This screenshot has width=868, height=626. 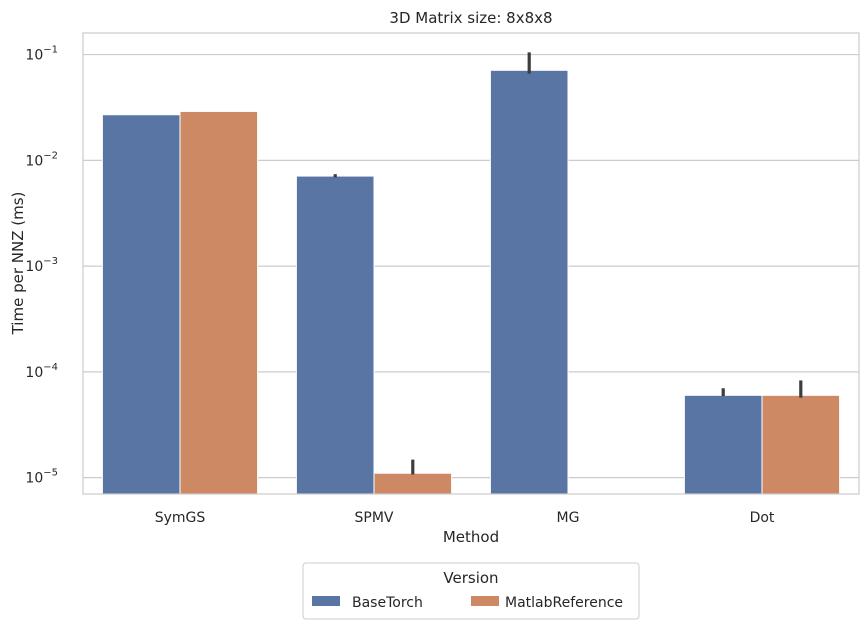 What do you see at coordinates (180, 518) in the screenshot?
I see `x-tick-label-symgs: SymGS` at bounding box center [180, 518].